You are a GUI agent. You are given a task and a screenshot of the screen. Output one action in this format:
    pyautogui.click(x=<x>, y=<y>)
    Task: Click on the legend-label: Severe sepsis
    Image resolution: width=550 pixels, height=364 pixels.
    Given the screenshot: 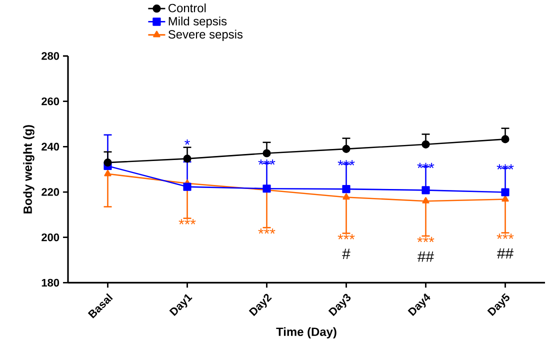 What is the action you would take?
    pyautogui.click(x=205, y=35)
    